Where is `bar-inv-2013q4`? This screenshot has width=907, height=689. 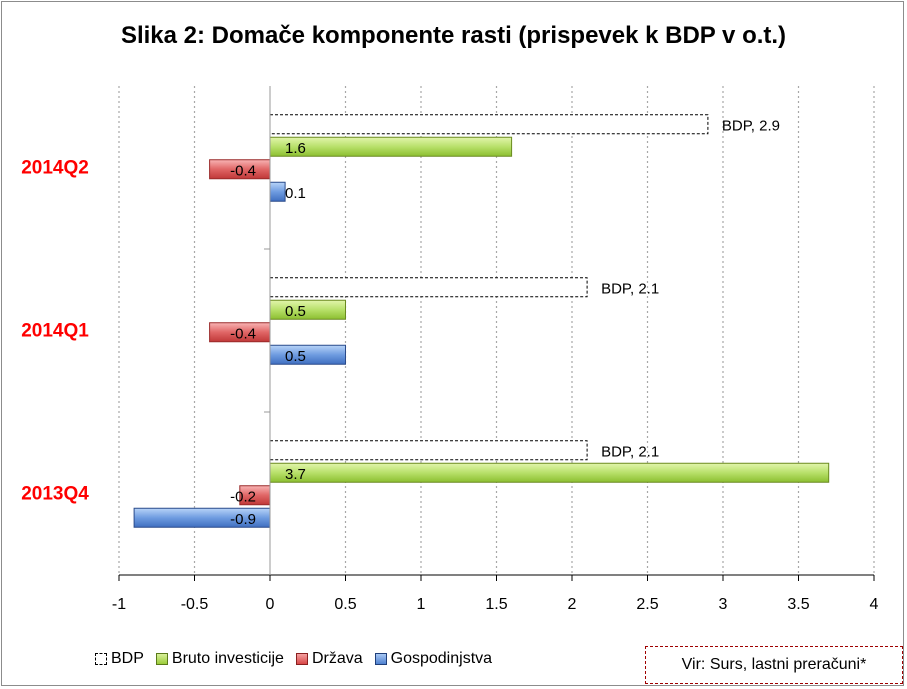 bar-inv-2013q4 is located at coordinates (549, 472).